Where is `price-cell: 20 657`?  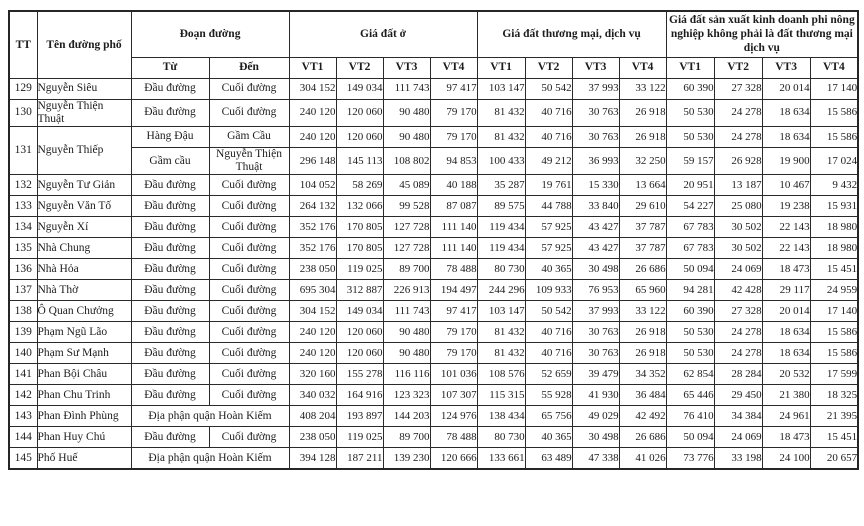 price-cell: 20 657 is located at coordinates (834, 458).